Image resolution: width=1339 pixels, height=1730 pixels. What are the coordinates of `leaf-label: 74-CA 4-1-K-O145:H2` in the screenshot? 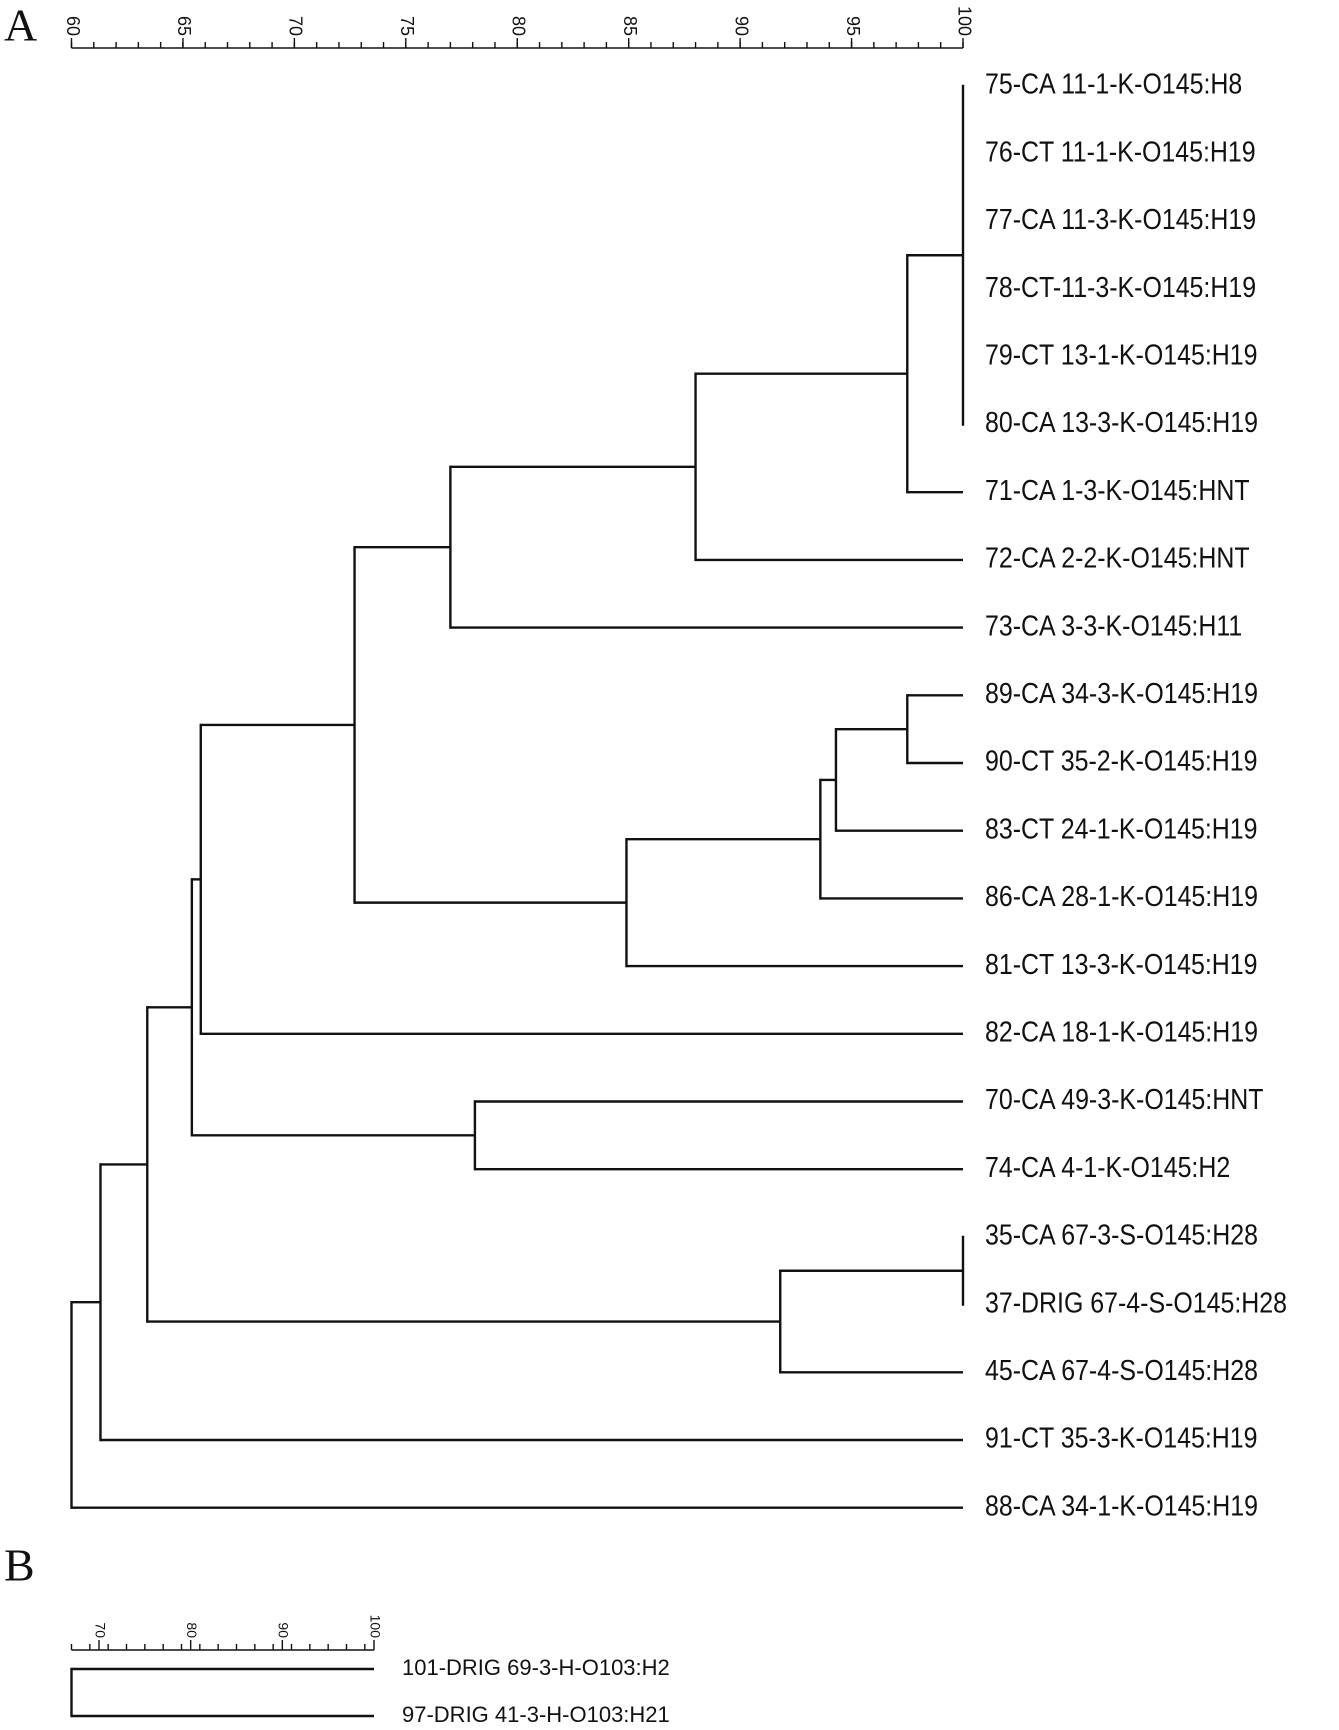 It's located at (1107, 1167).